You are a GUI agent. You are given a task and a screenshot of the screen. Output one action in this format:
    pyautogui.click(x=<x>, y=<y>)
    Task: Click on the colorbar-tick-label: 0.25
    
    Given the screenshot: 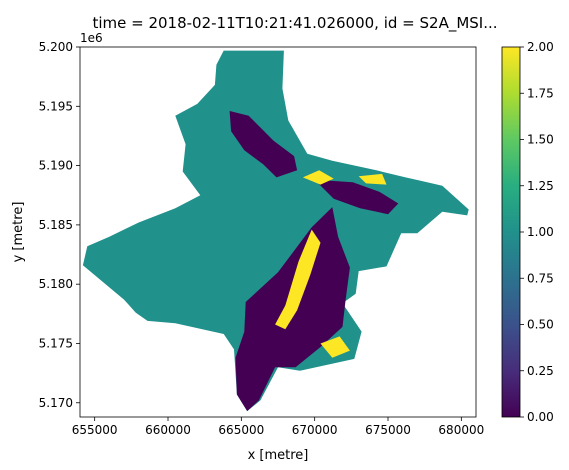 What is the action you would take?
    pyautogui.click(x=540, y=371)
    